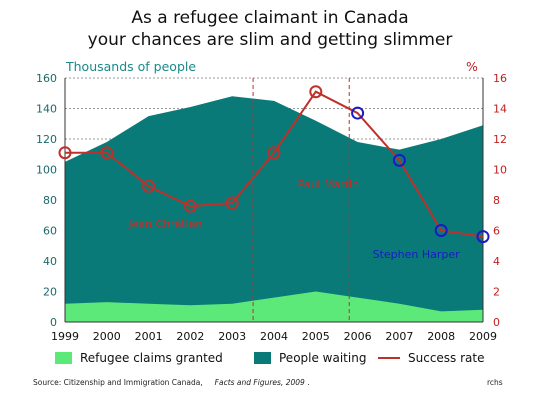 The width and height of the screenshot is (540, 405). I want to click on y-tick-label: 100, so click(46, 170).